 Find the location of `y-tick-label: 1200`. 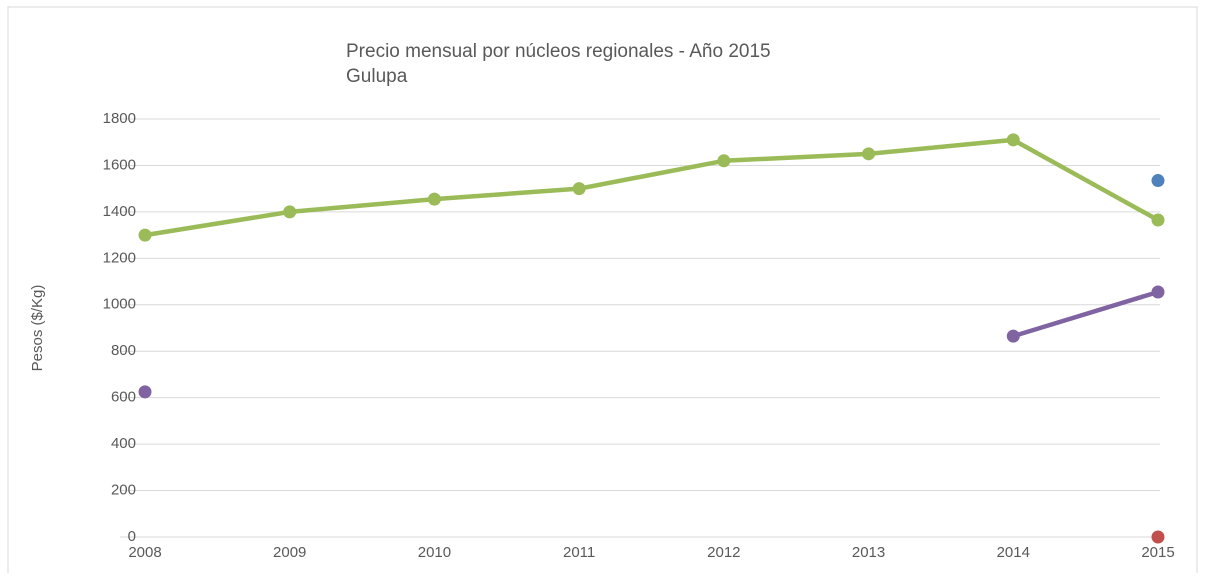

y-tick-label: 1200 is located at coordinates (119, 257).